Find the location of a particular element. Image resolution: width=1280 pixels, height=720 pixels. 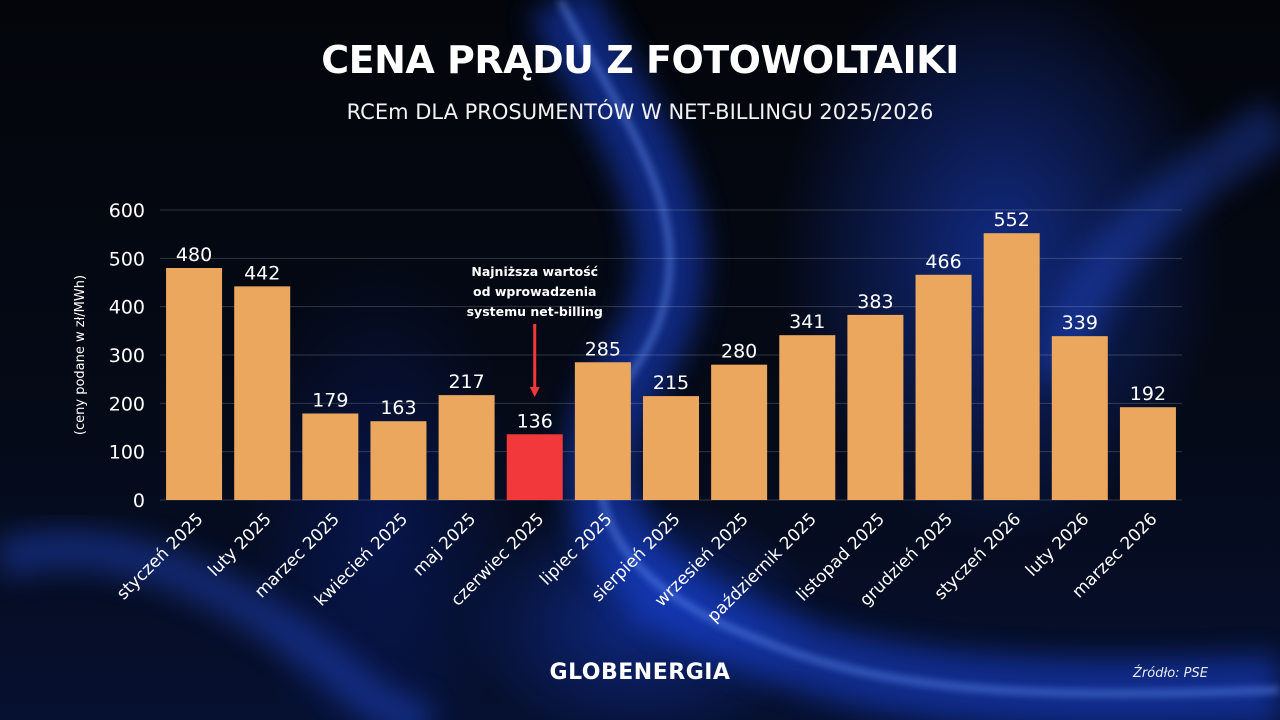

x-tick-label: luty 2025 is located at coordinates (239, 544).